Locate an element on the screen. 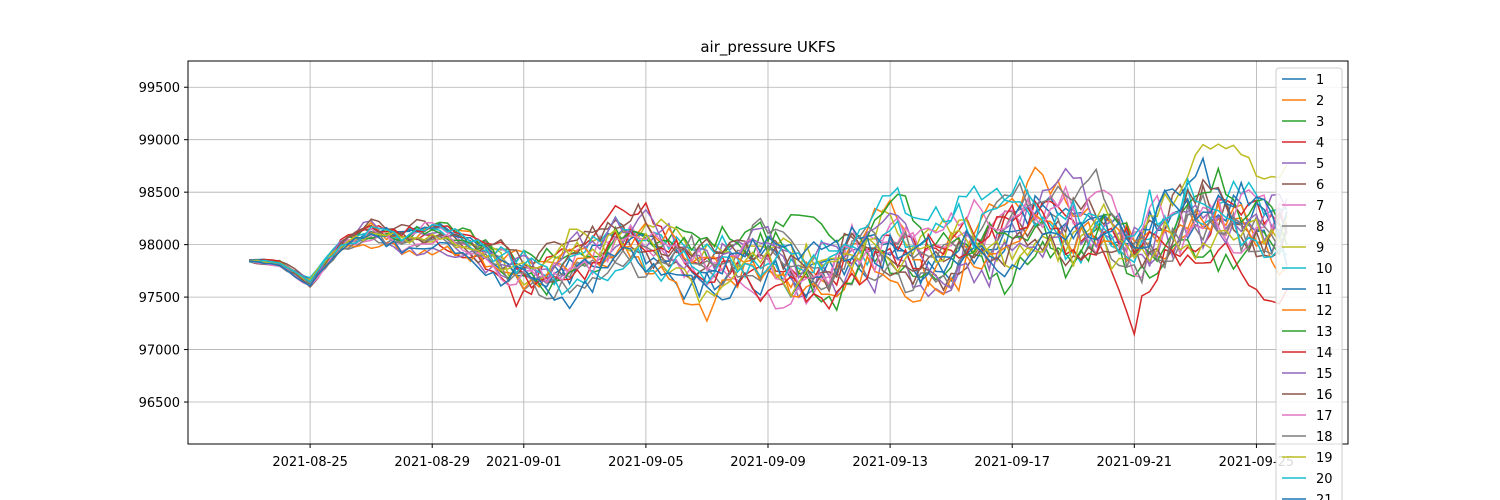  x-tick-label: 2021-09-25 is located at coordinates (1257, 462).